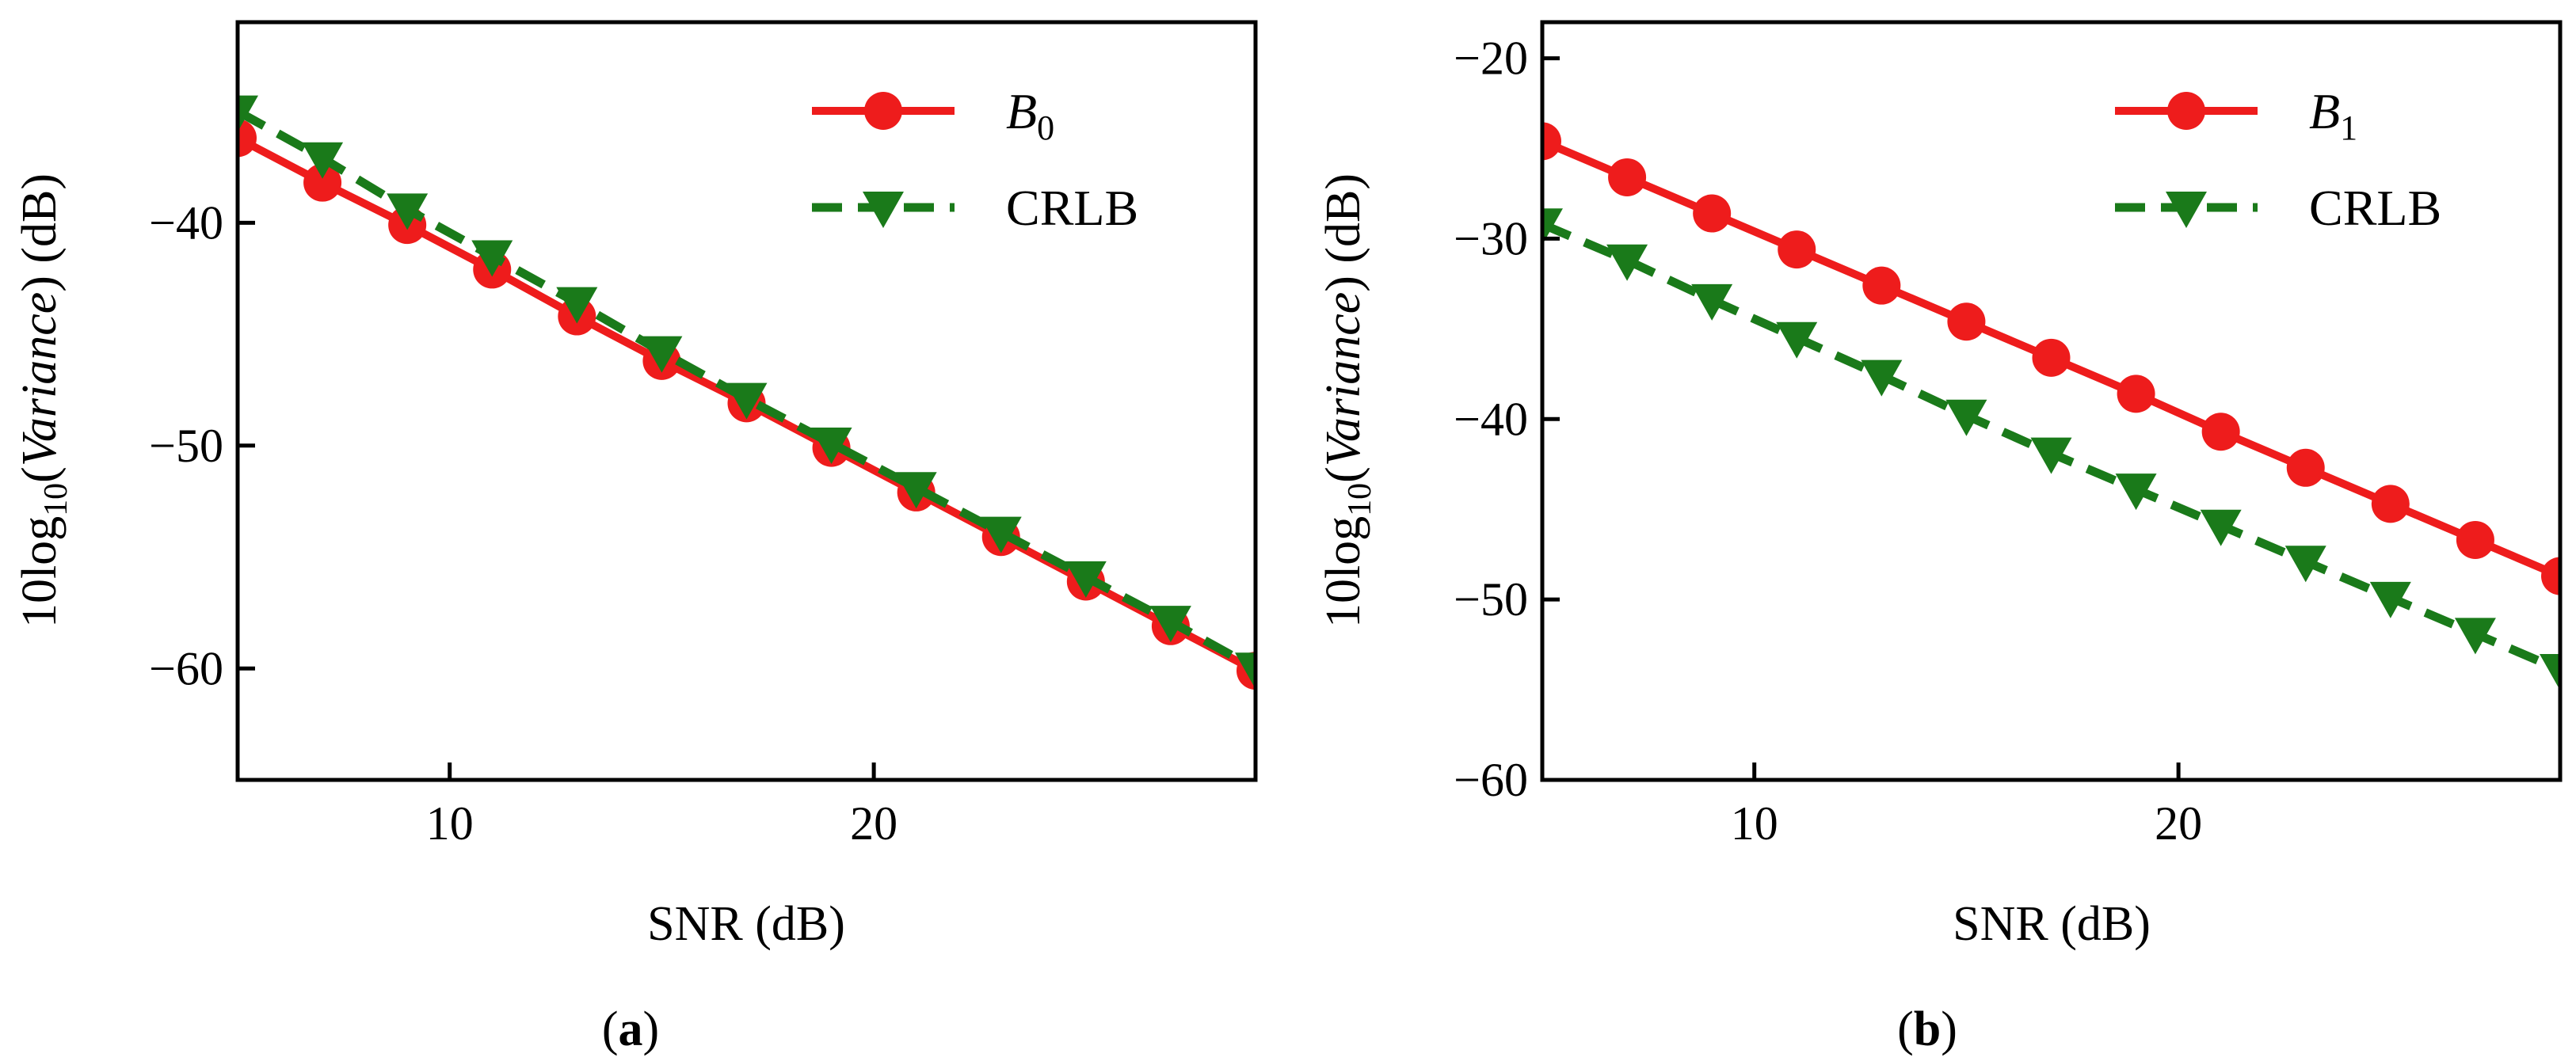  Describe the element at coordinates (2052, 924) in the screenshot. I see `x-axis-label-b: SNR (dB)` at that location.